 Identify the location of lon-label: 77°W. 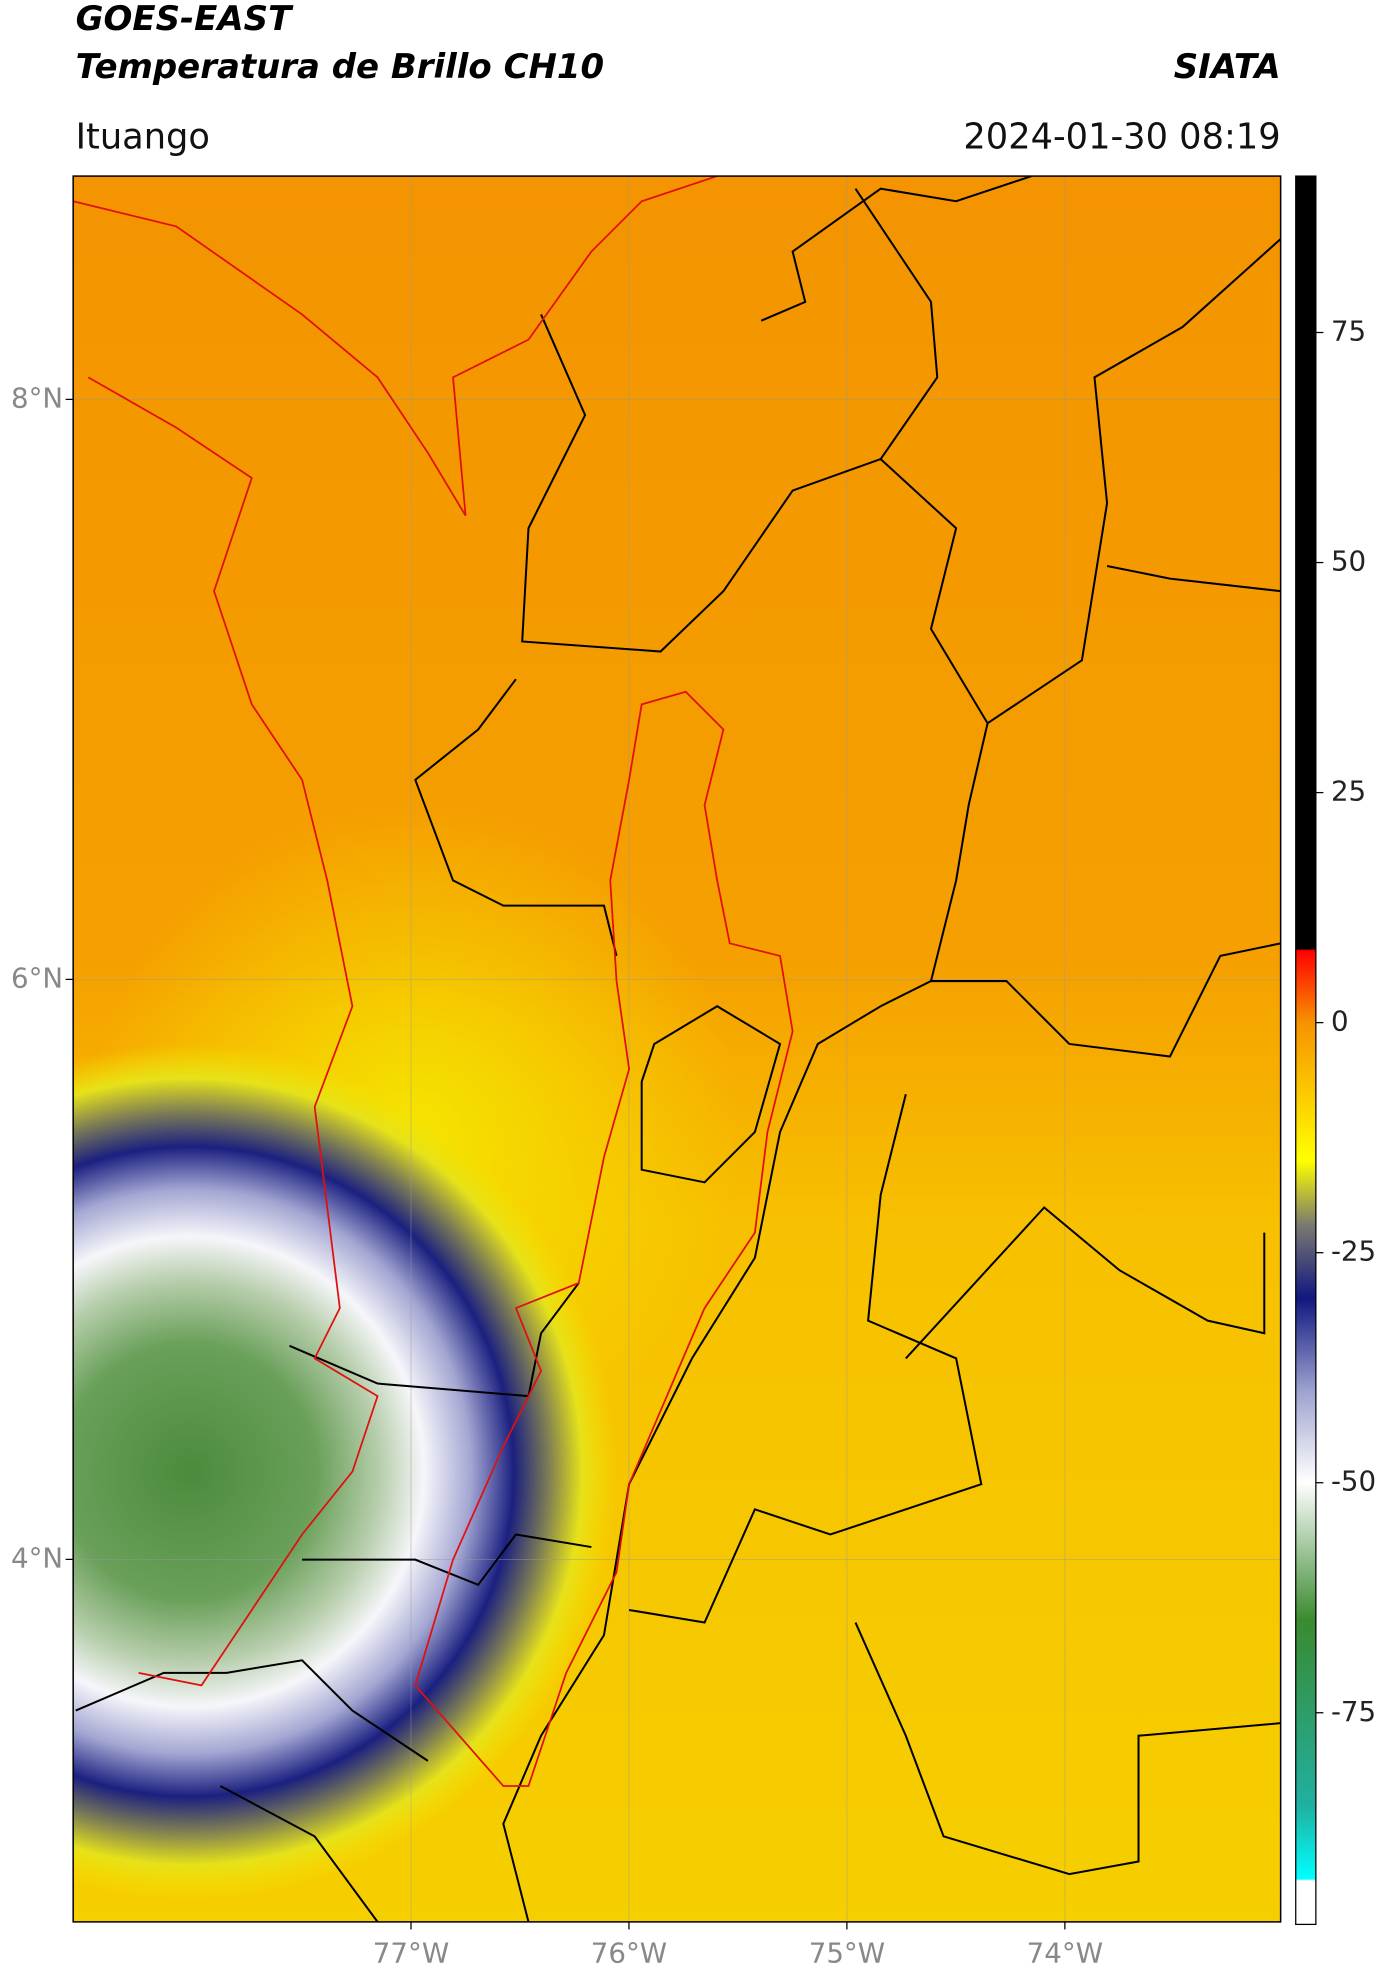
(411, 1953).